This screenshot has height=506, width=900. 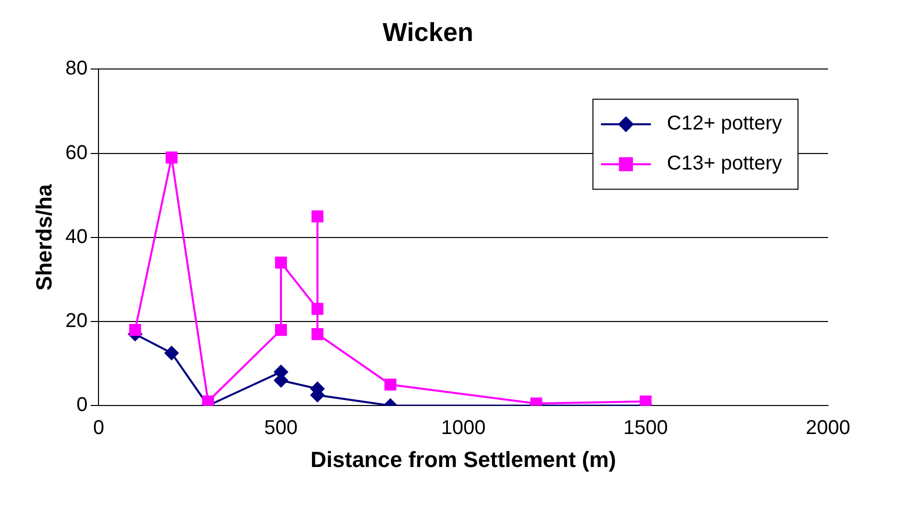 I want to click on legend-label: C13+ pottery, so click(x=724, y=163).